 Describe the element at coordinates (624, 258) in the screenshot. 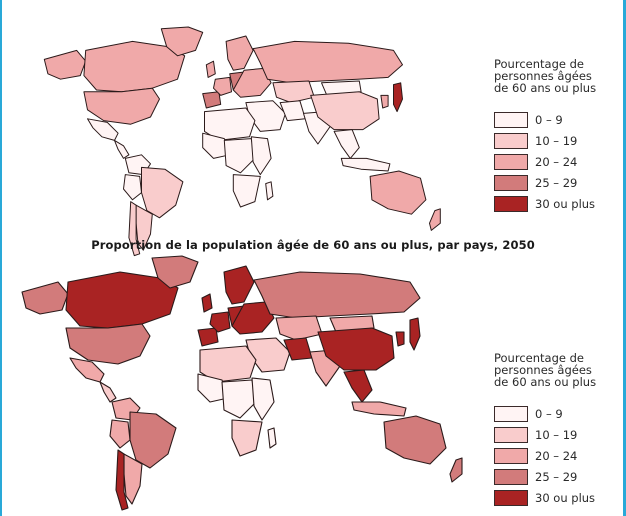

I see `frame-border-right` at that location.